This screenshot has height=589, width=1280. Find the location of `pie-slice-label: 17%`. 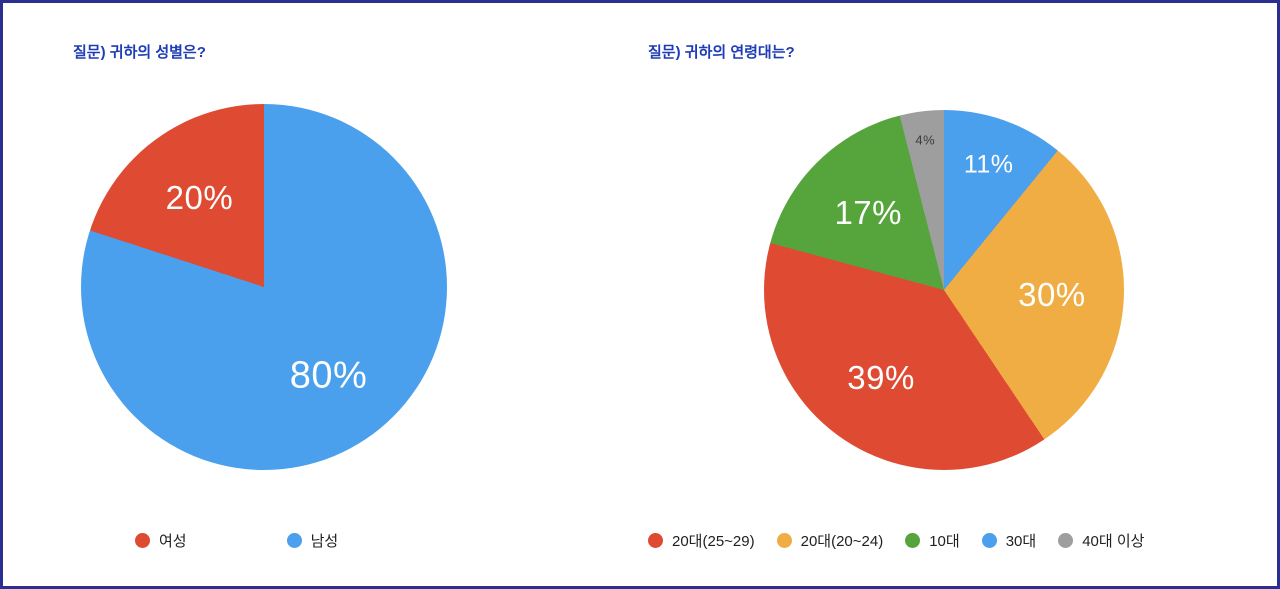

pie-slice-label: 17% is located at coordinates (868, 213).